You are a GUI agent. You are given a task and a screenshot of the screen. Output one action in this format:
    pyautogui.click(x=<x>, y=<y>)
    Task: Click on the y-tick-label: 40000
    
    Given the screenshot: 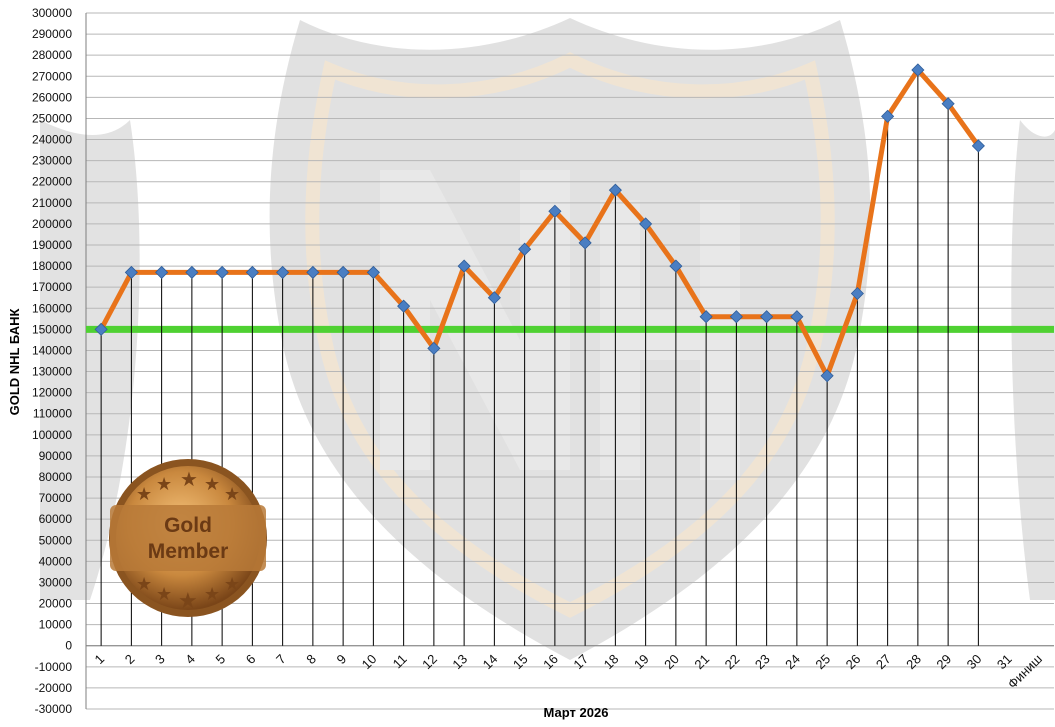 What is the action you would take?
    pyautogui.click(x=56, y=561)
    